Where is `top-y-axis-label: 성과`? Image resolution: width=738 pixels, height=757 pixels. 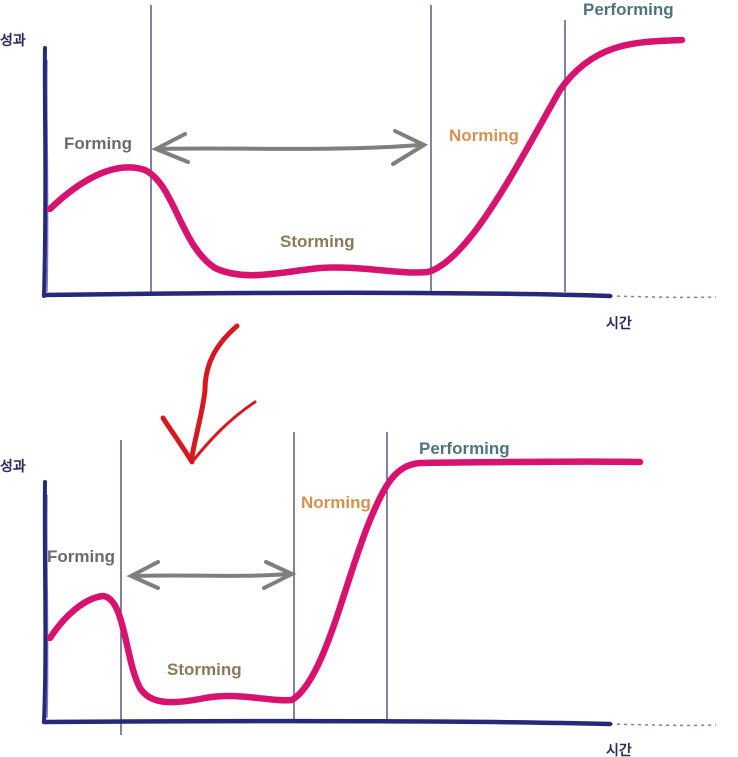 top-y-axis-label: 성과 is located at coordinates (13, 41).